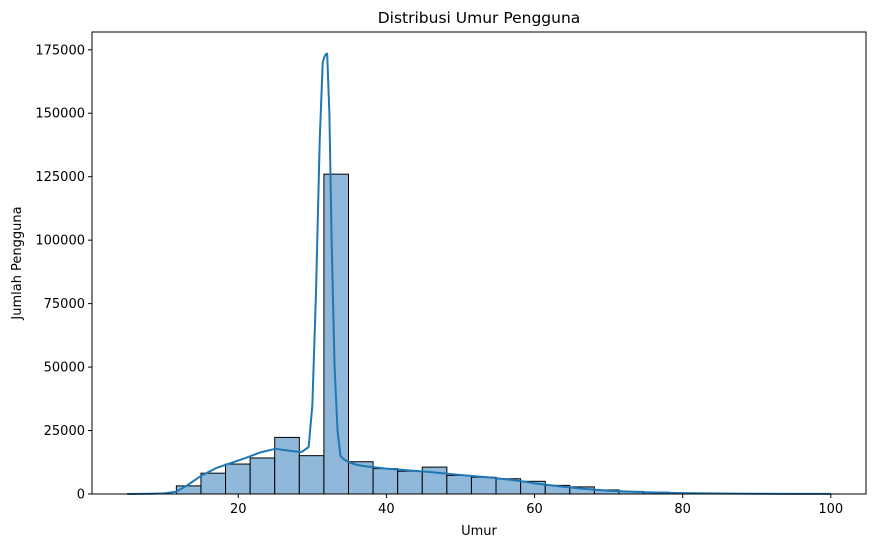 Image resolution: width=876 pixels, height=547 pixels. I want to click on x-tick-label: 100, so click(830, 509).